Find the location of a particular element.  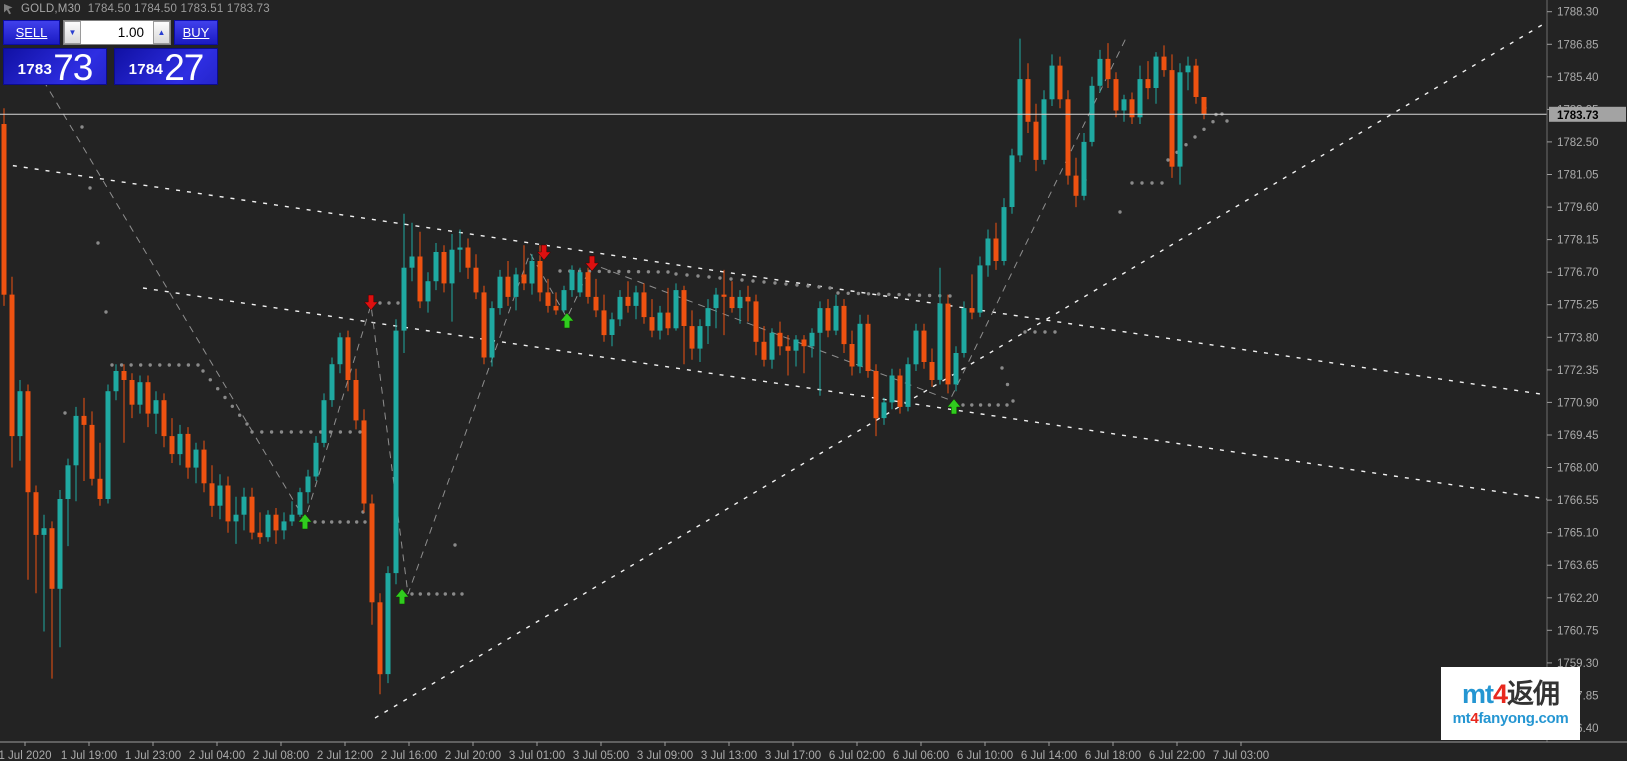

time-tick-label: 1 Jul 19:00 is located at coordinates (89, 755).